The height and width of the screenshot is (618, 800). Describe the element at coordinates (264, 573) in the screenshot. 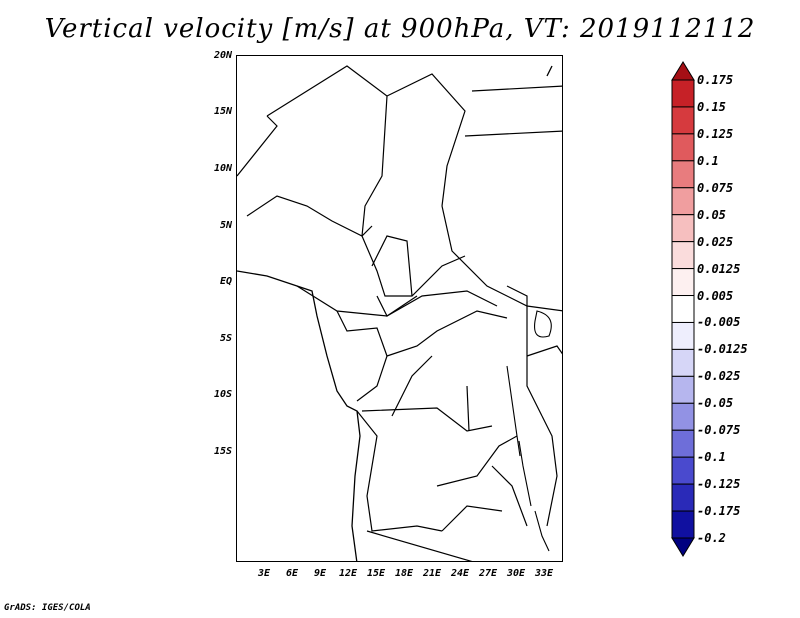

I see `lon-label-3e: 3E` at that location.